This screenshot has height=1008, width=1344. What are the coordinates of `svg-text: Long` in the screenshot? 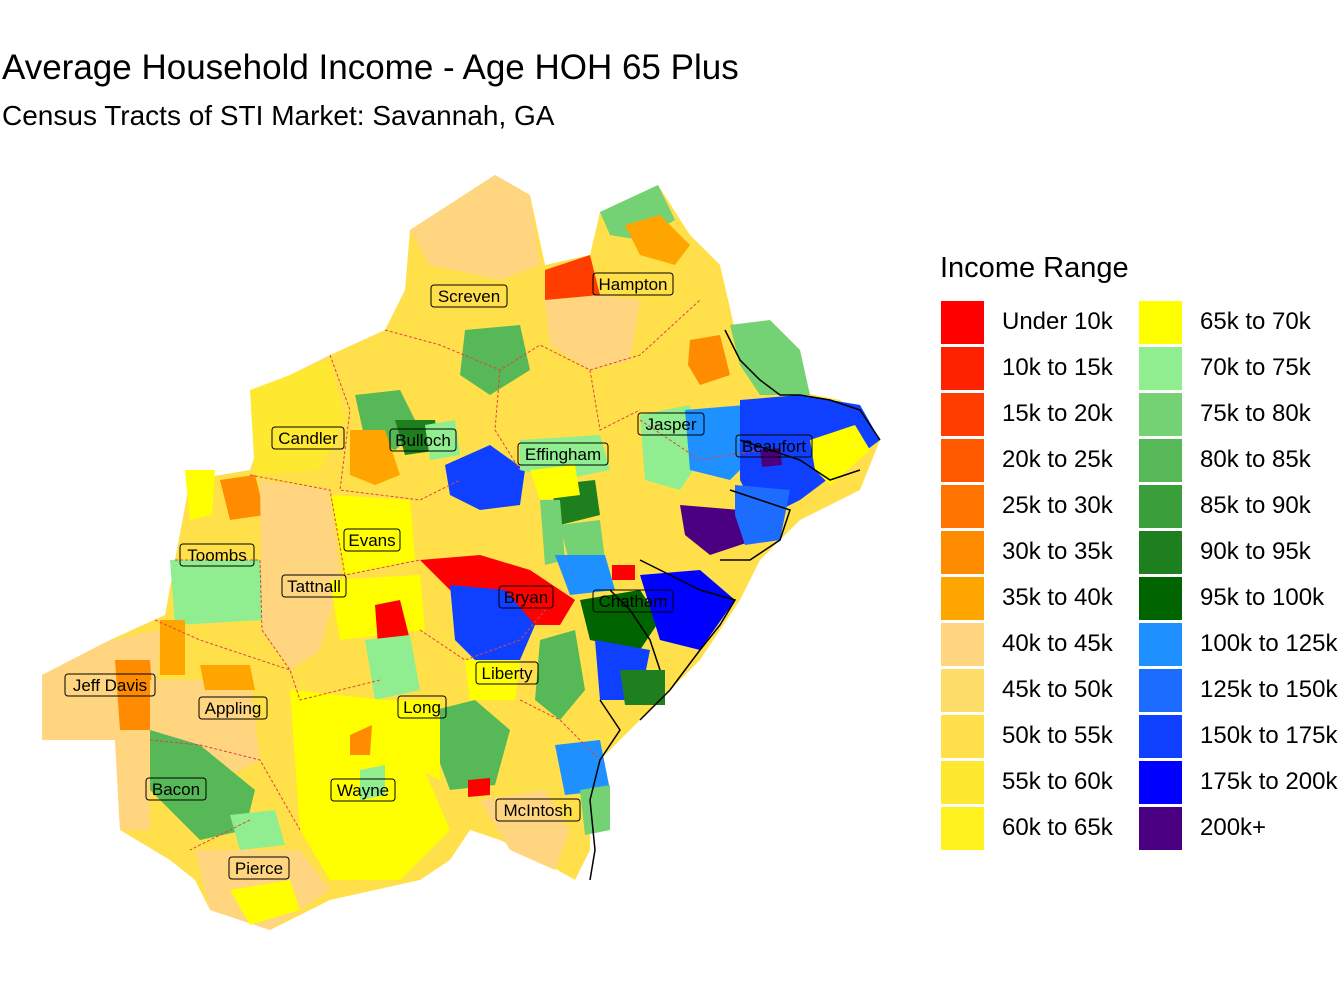 It's located at (422, 707).